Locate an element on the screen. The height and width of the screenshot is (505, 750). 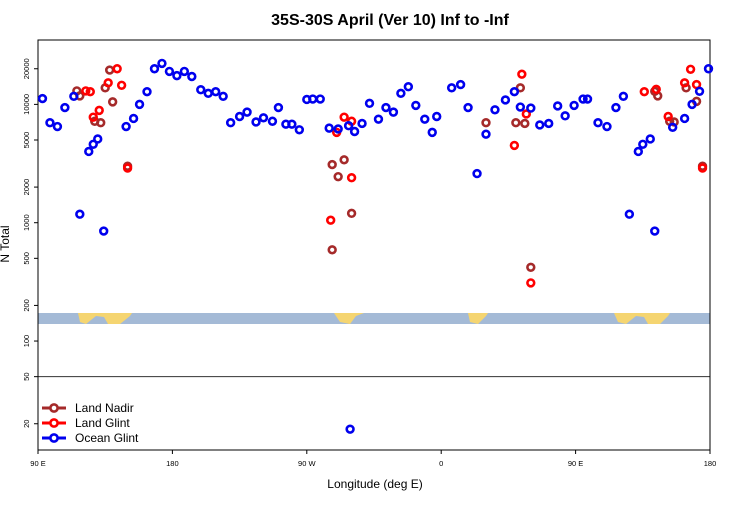
world-map-strip is located at coordinates (374, 318).